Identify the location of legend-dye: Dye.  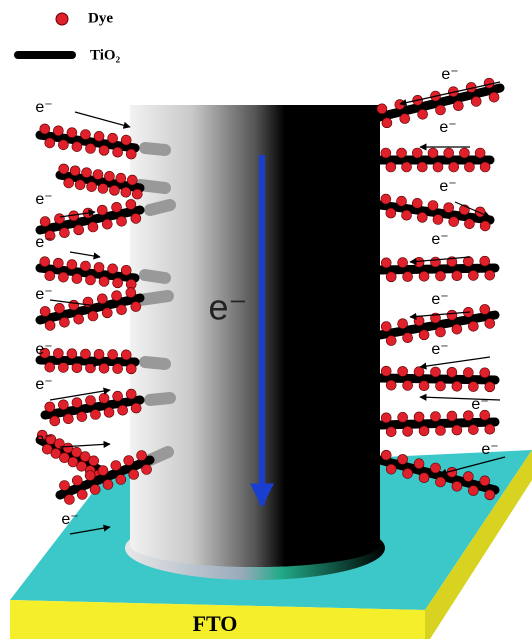
(100, 18).